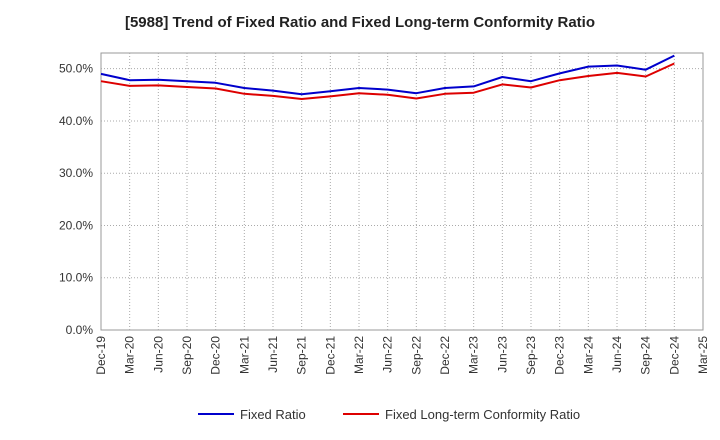  What do you see at coordinates (330, 355) in the screenshot?
I see `x-tick-label: Dec-21` at bounding box center [330, 355].